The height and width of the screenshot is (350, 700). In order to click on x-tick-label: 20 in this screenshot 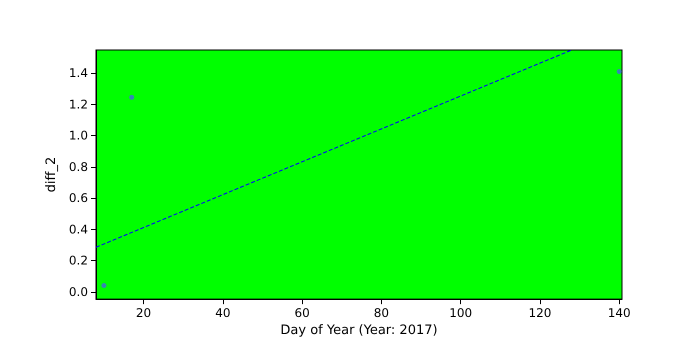, I will do `click(144, 313)`.